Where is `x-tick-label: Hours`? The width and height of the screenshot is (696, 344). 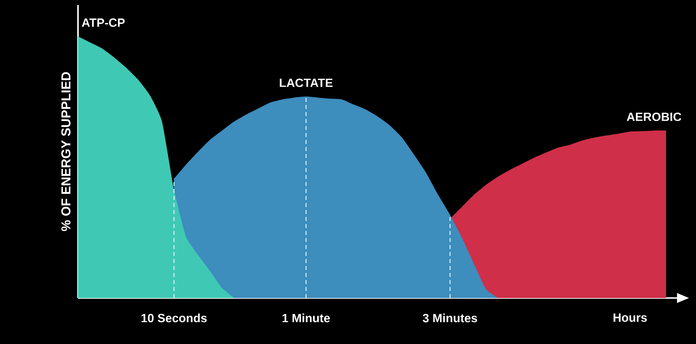 x-tick-label: Hours is located at coordinates (630, 318).